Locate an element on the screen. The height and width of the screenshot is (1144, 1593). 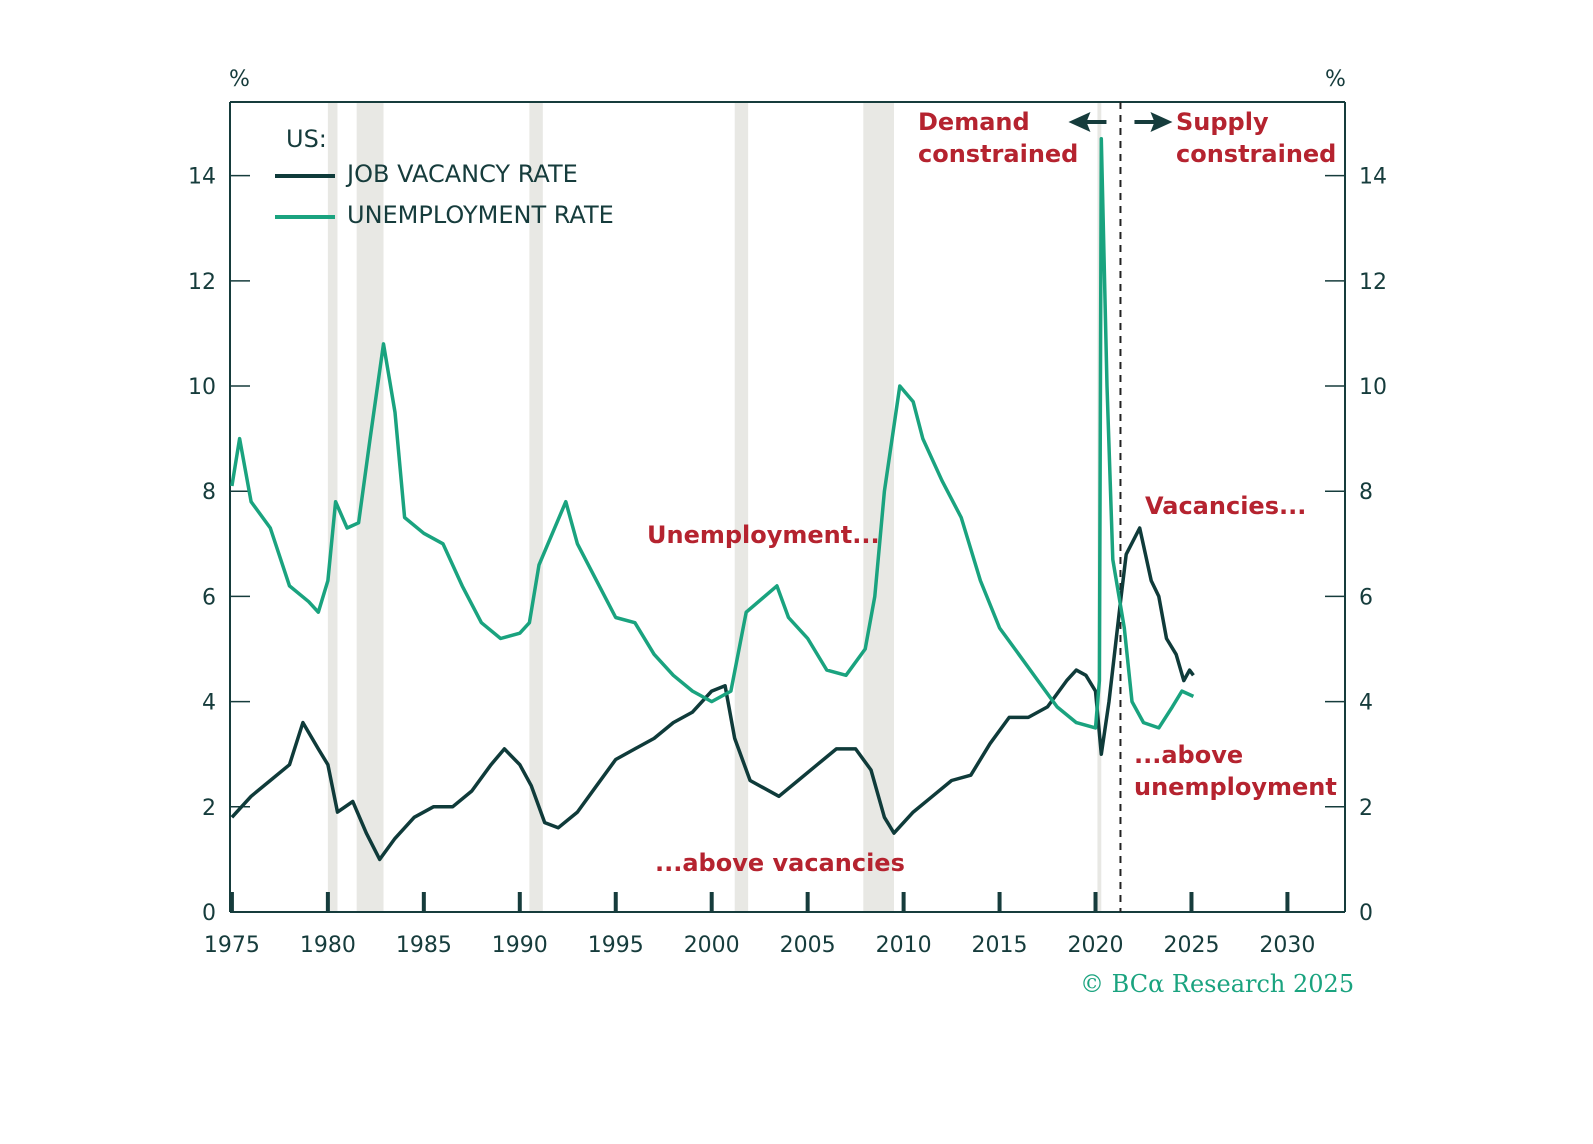
y-tick-label-left: 4 is located at coordinates (209, 703).